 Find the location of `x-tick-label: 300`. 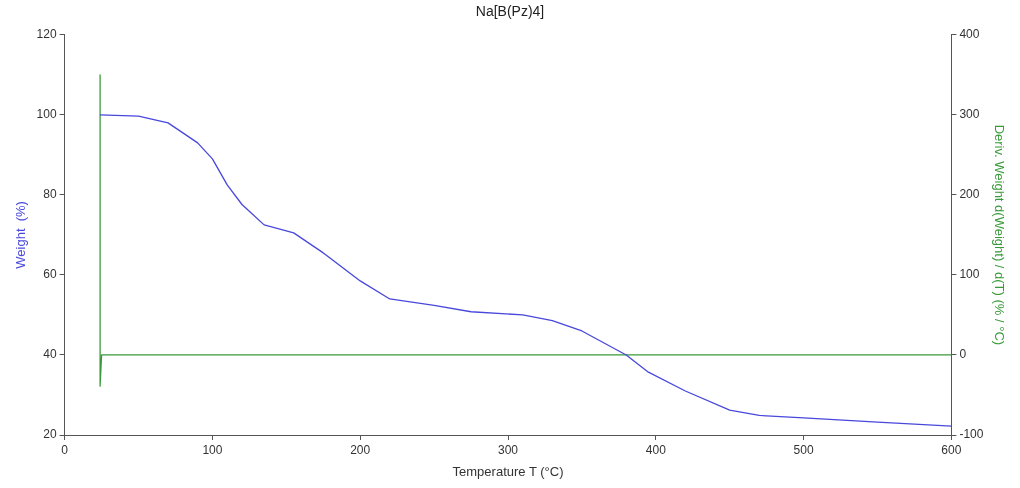

x-tick-label: 300 is located at coordinates (508, 449).